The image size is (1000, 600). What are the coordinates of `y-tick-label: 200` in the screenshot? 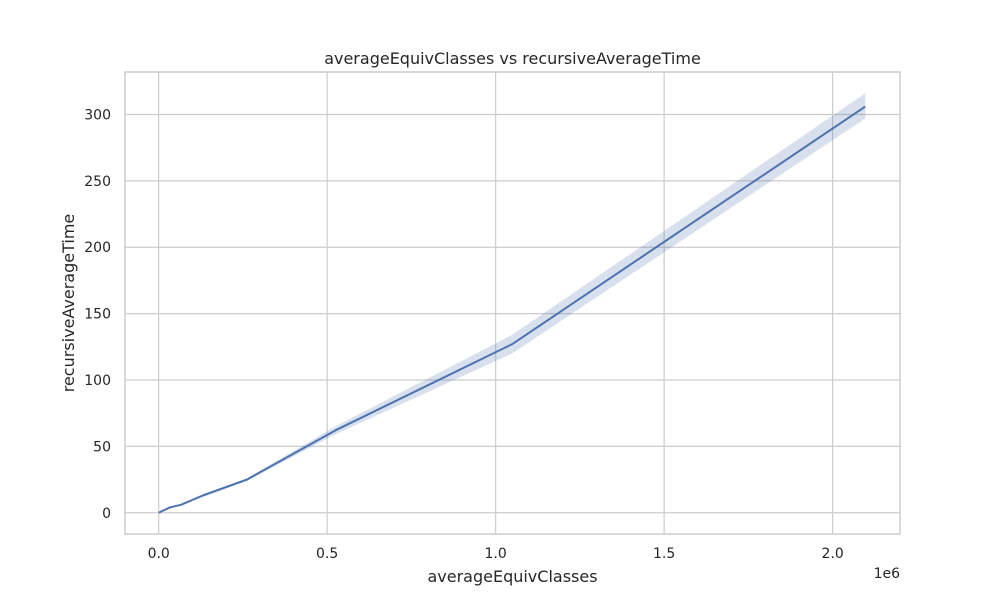 It's located at (97, 248).